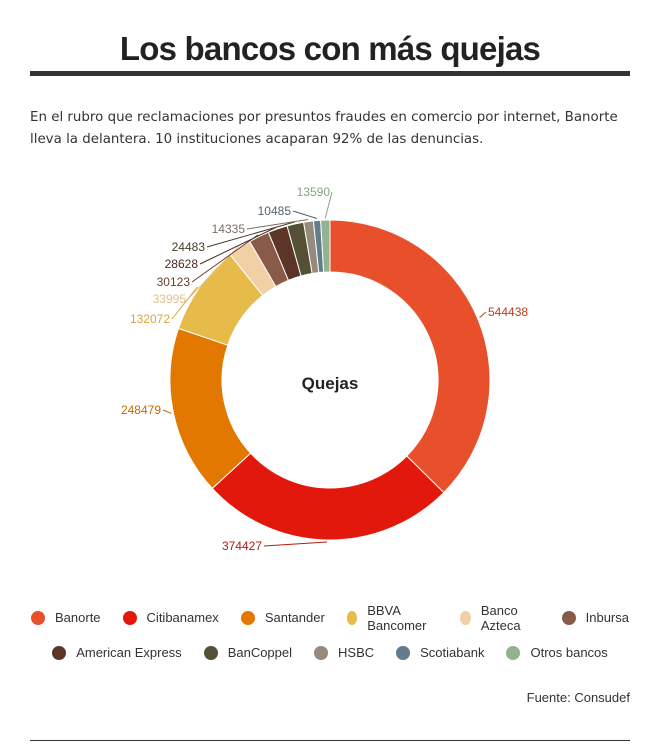 The image size is (660, 749). Describe the element at coordinates (452, 652) in the screenshot. I see `legend-label: Scotiabank` at that location.